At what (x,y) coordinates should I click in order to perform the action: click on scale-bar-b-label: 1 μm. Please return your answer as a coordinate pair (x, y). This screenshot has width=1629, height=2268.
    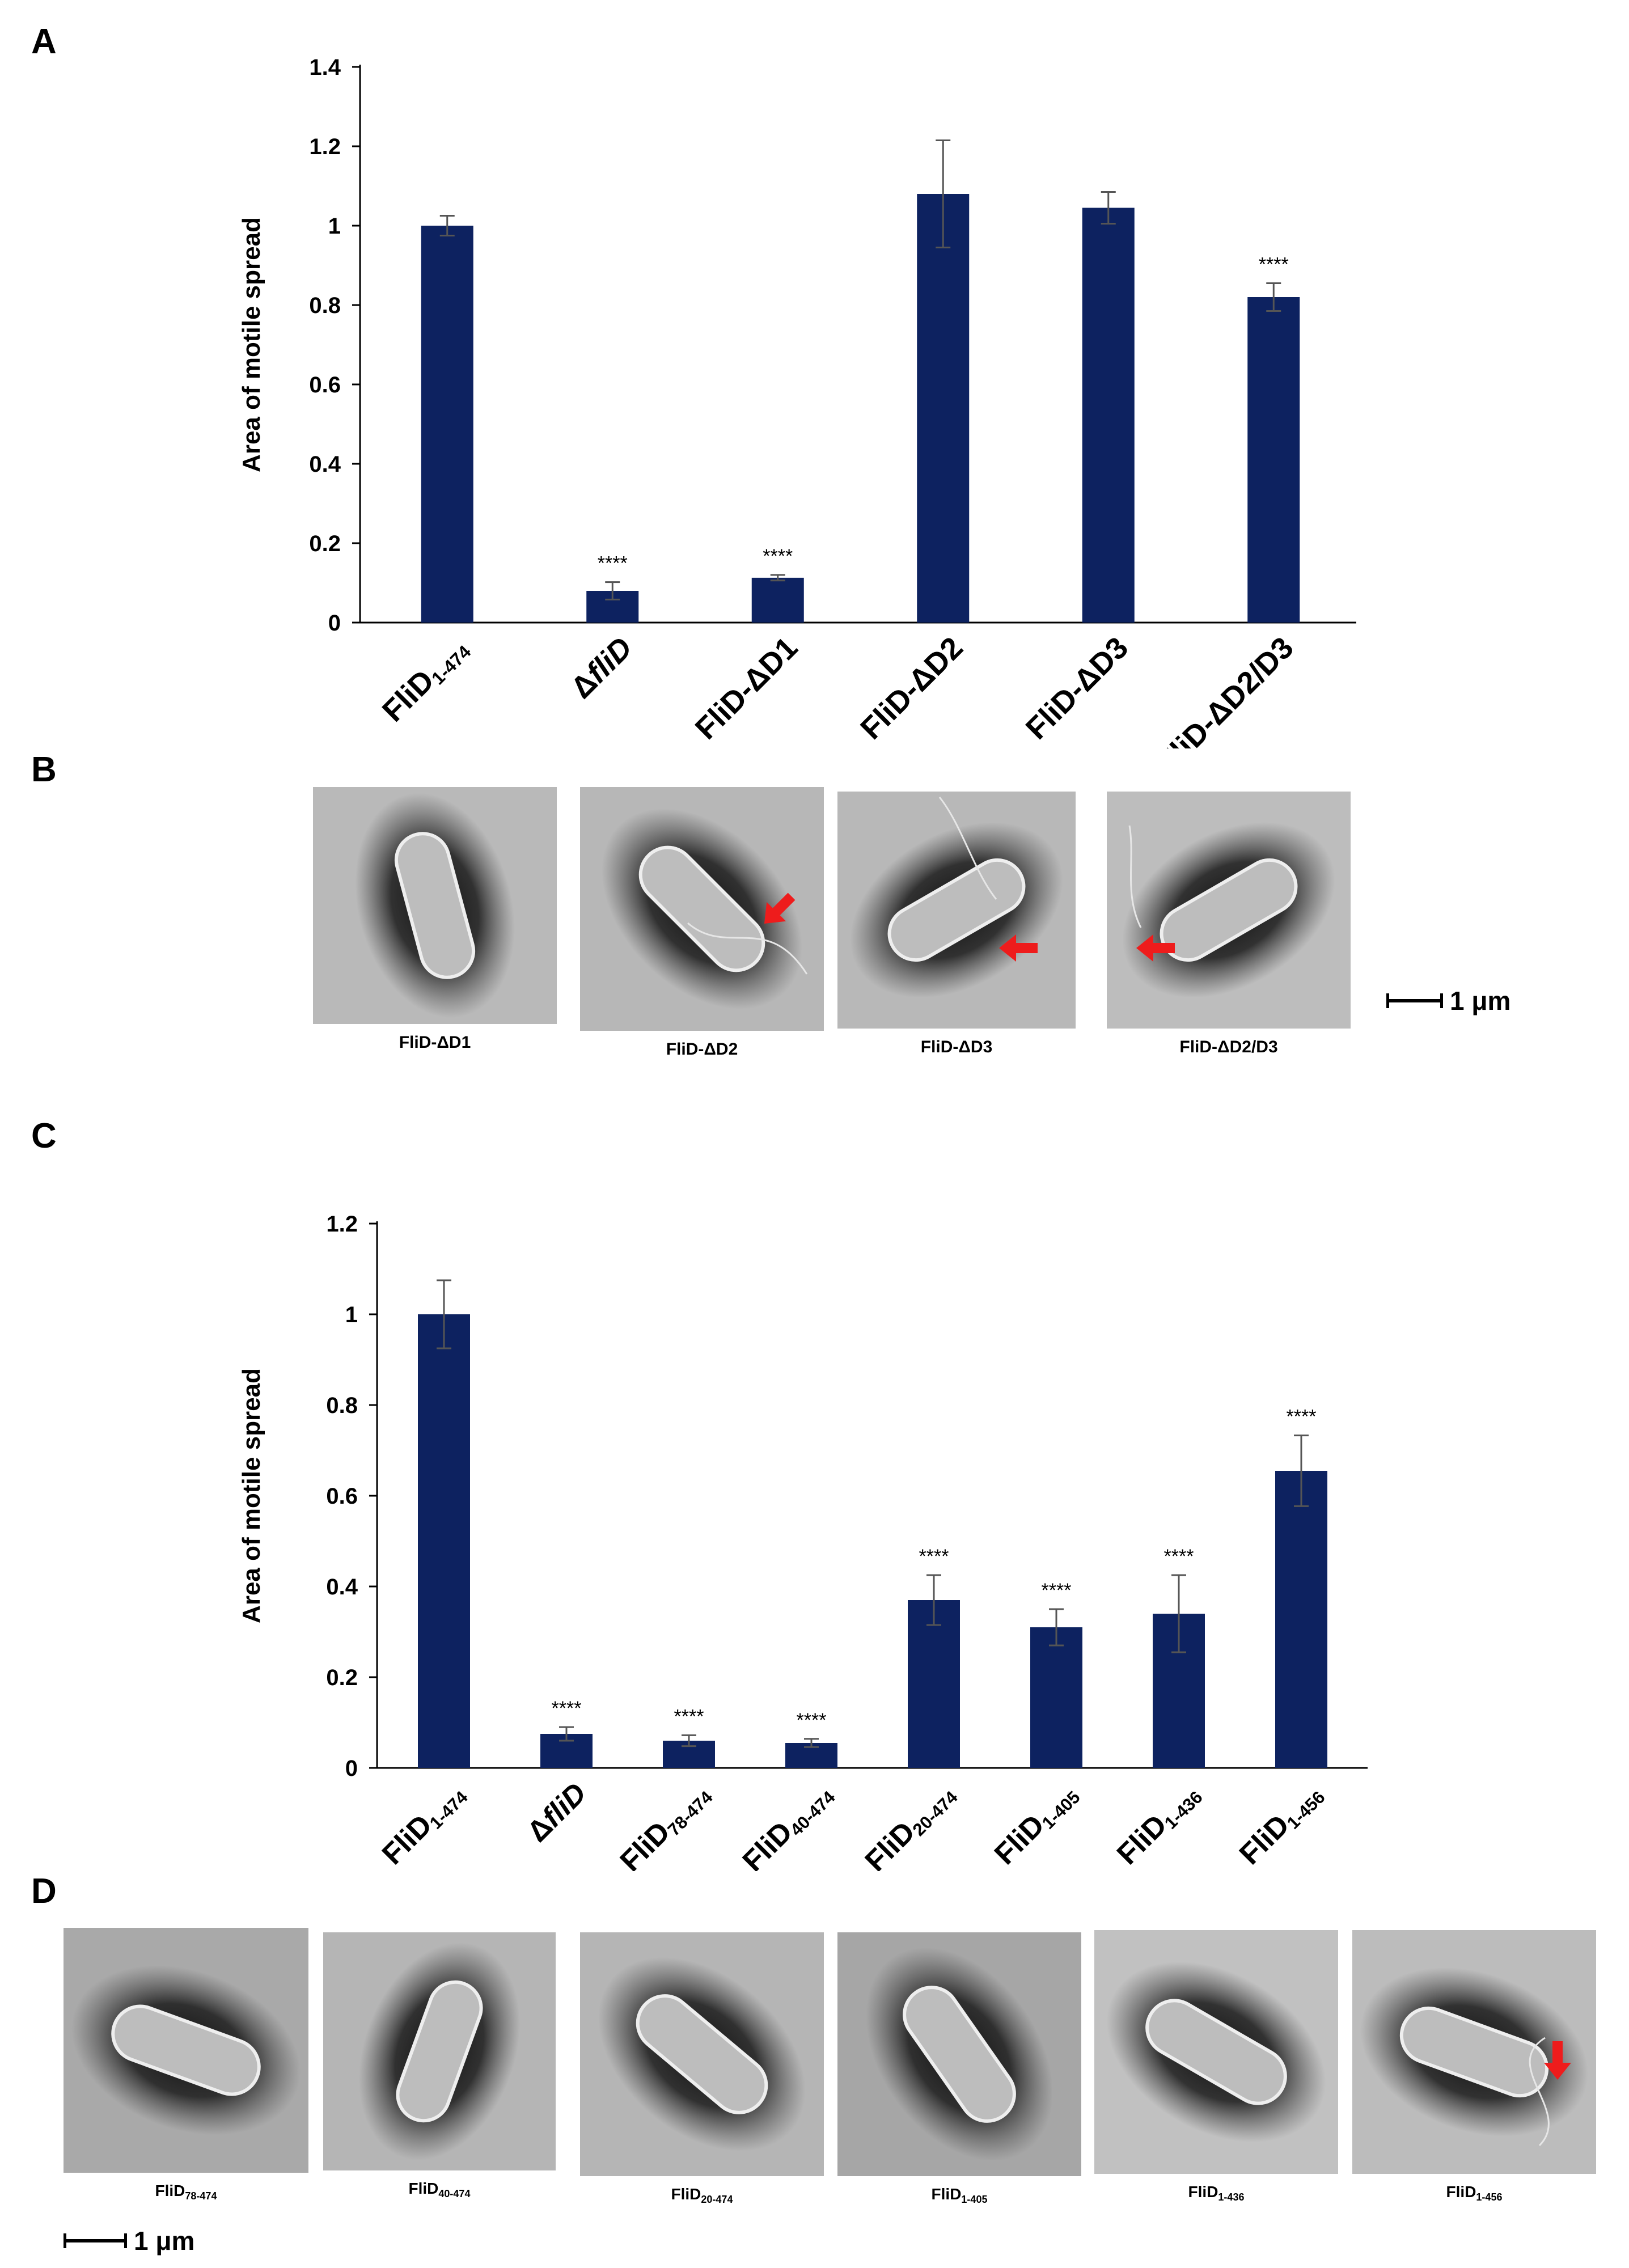
    Looking at the image, I should click on (1481, 1000).